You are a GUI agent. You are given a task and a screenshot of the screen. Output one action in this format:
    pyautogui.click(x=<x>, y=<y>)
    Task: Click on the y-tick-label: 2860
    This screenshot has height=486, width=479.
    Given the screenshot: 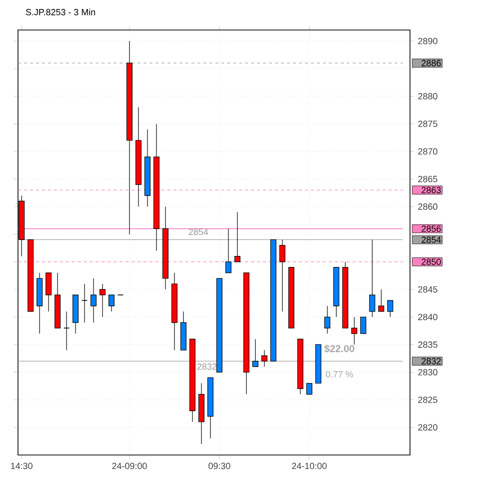 What is the action you would take?
    pyautogui.click(x=428, y=206)
    